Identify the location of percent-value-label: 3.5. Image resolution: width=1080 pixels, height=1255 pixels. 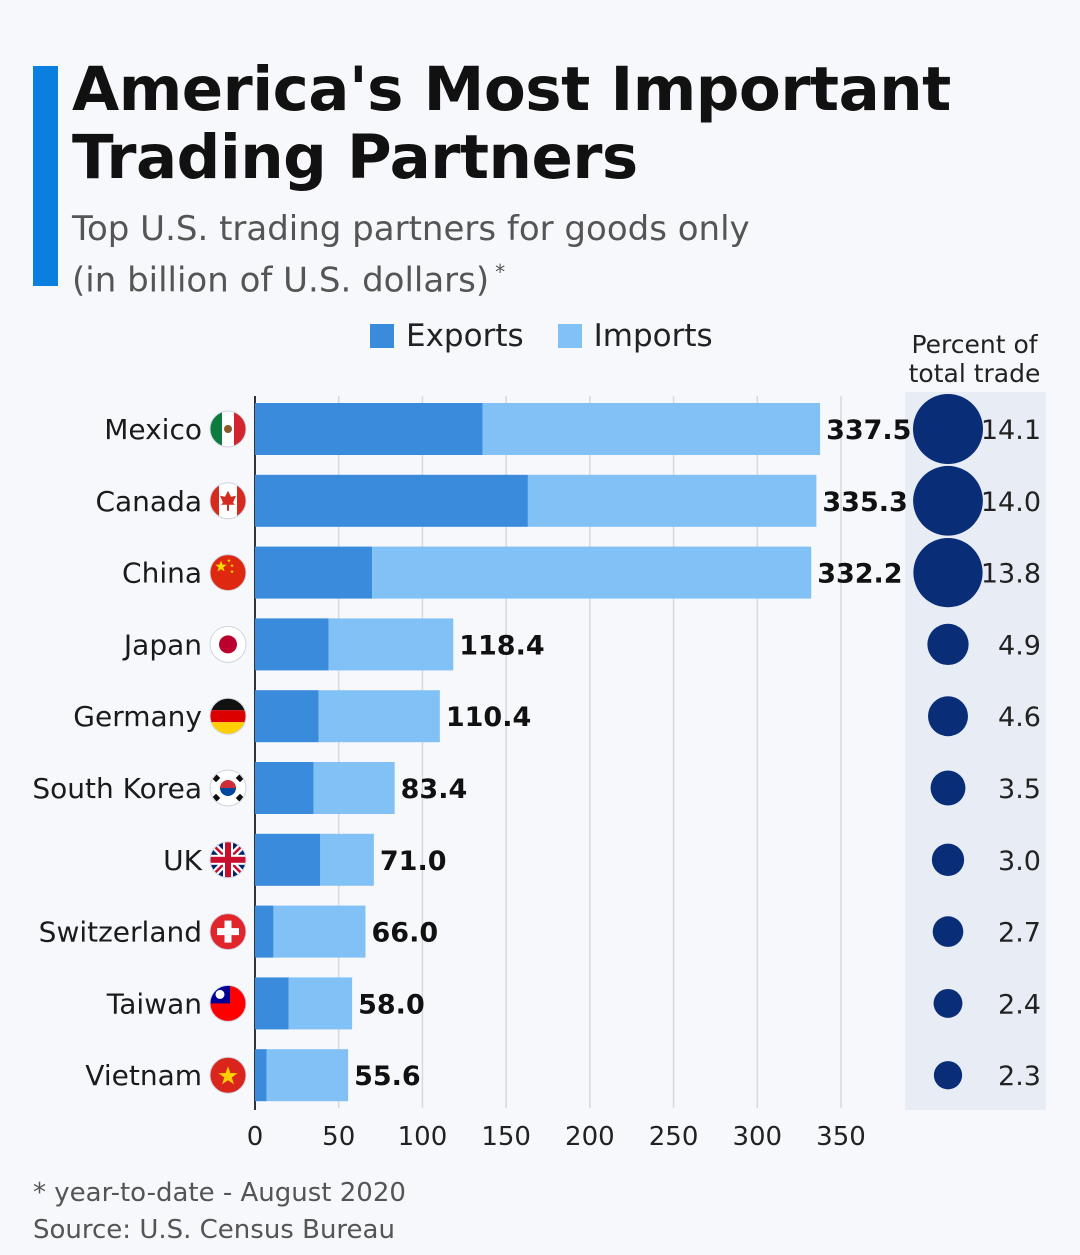
(1019, 789).